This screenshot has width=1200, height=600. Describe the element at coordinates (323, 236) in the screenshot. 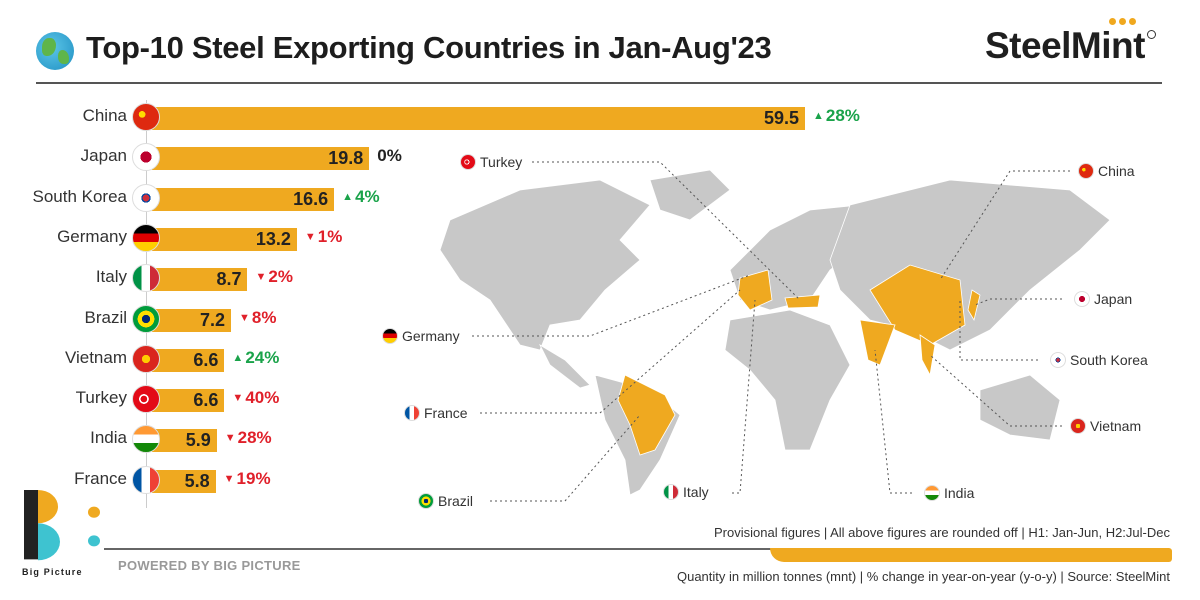

I see `yoy-change: ▼ 1%` at that location.